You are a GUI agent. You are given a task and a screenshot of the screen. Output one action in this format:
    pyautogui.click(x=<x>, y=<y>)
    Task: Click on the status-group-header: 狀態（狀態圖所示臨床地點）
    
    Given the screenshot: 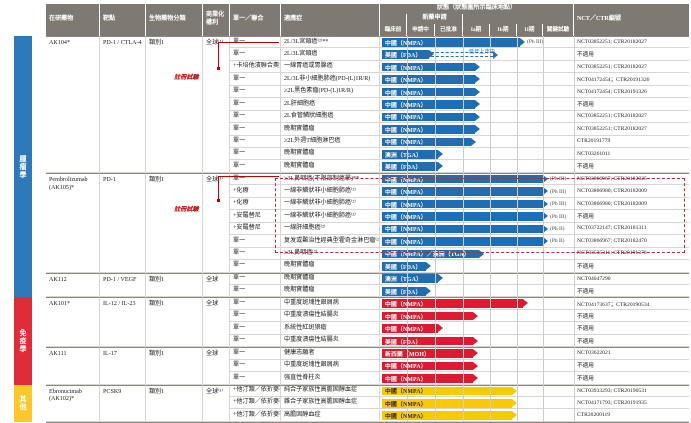 What is the action you would take?
    pyautogui.click(x=477, y=9)
    